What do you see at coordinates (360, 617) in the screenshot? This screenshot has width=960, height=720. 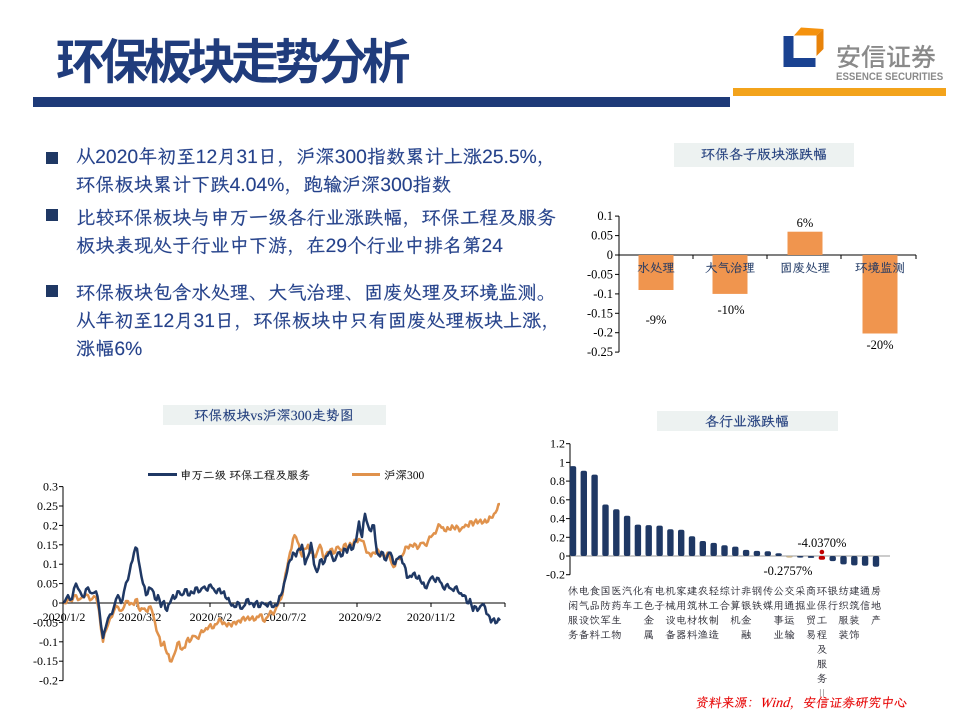 I see `svg-text: 2020/9/2` at bounding box center [360, 617].